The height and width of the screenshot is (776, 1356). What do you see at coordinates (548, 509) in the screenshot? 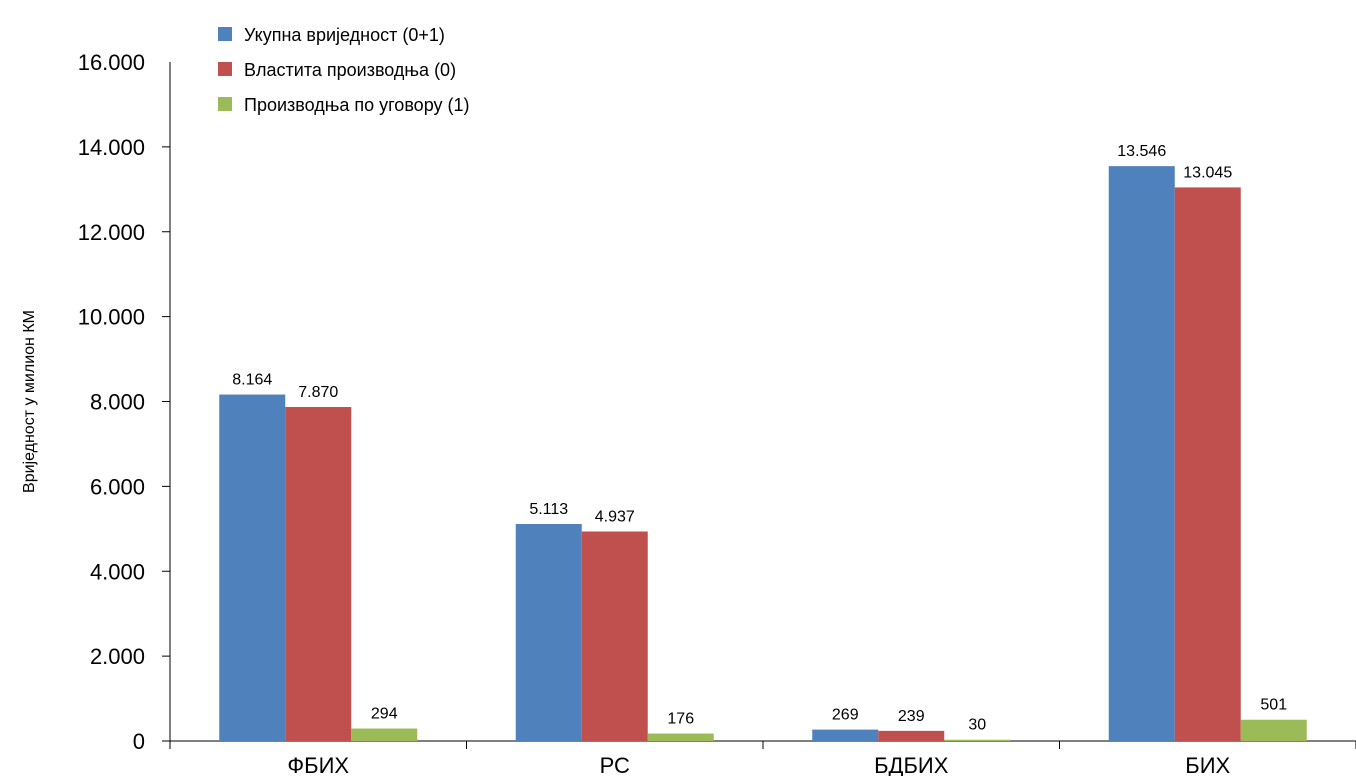
I see `bar-value-label: 5.113` at bounding box center [548, 509].